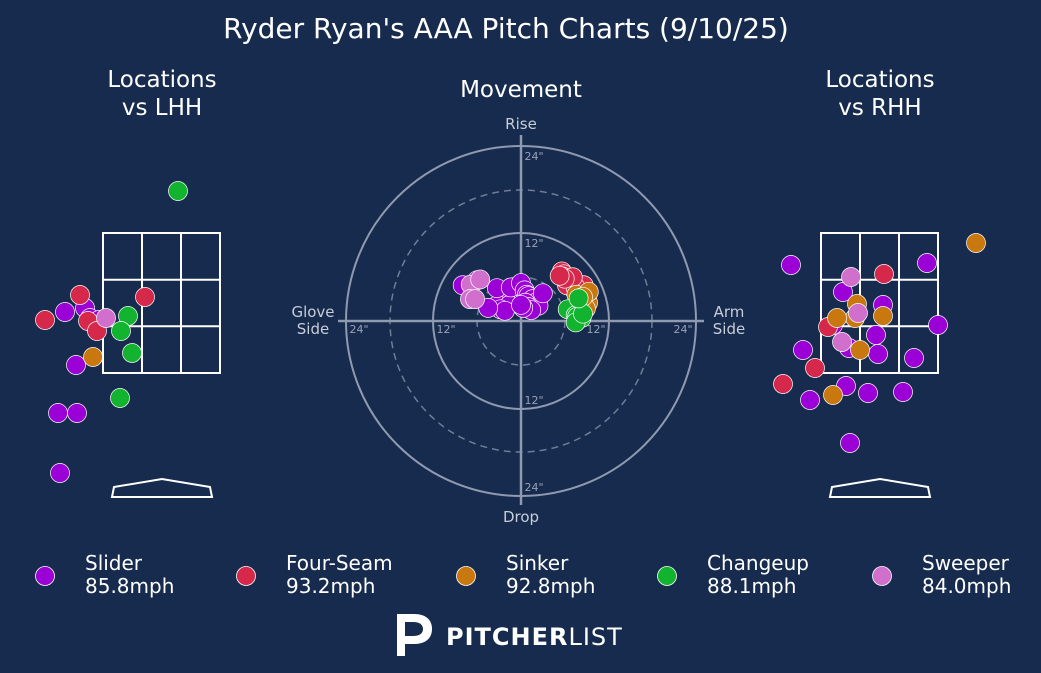 Image resolution: width=1041 pixels, height=673 pixels. What do you see at coordinates (882, 576) in the screenshot?
I see `legend-swatch-sweeper` at bounding box center [882, 576].